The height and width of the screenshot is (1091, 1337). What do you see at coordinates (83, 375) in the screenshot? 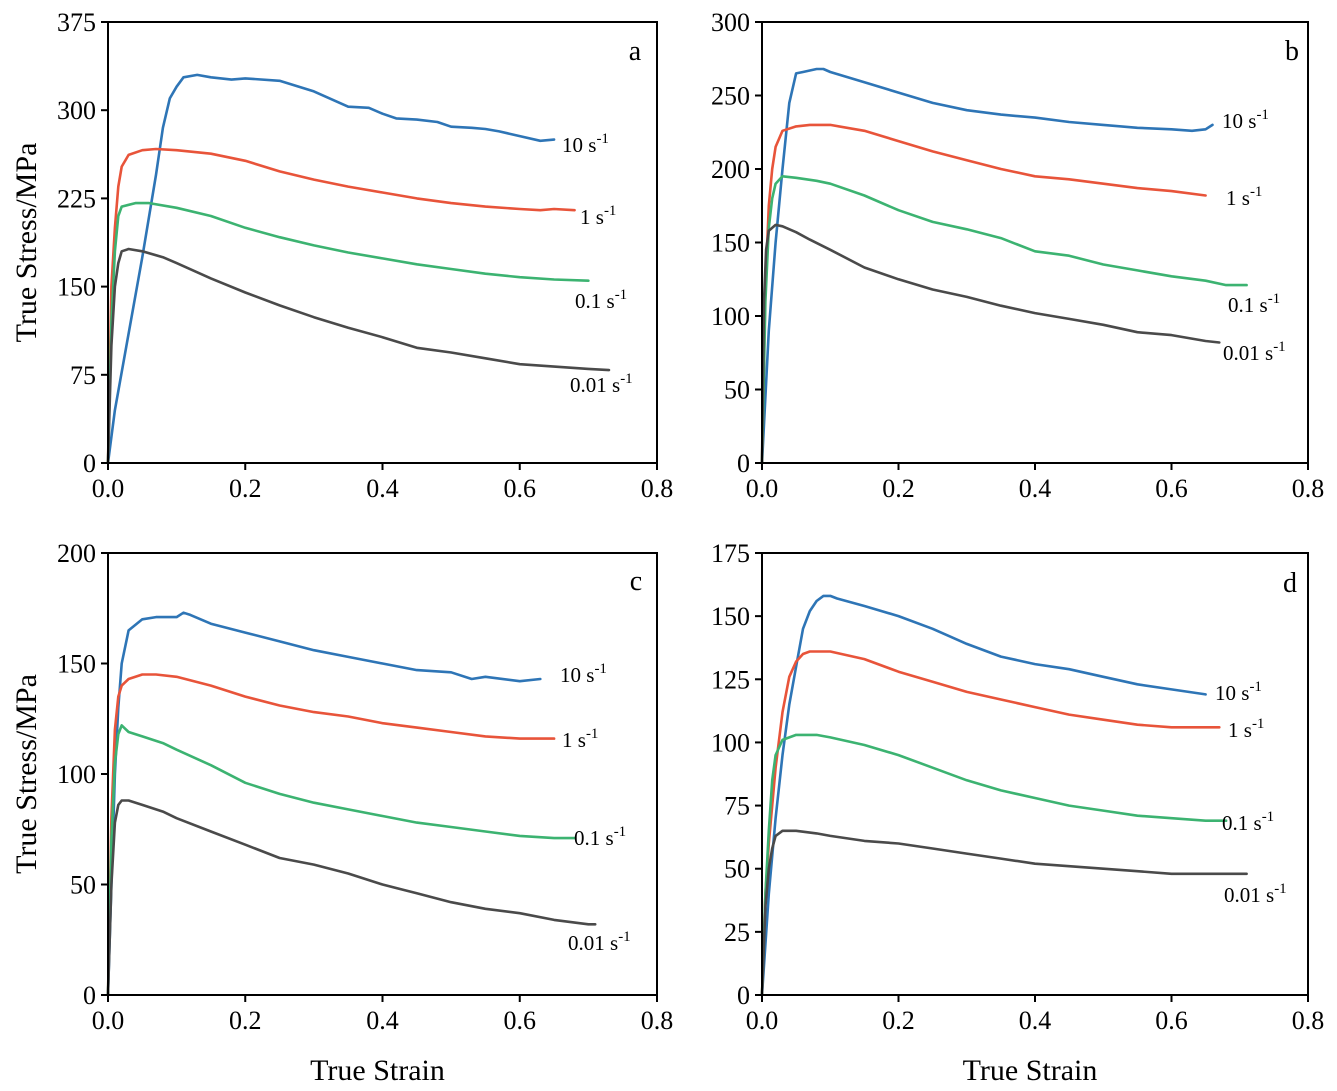
I see `y-tick-label: 75` at bounding box center [83, 375].